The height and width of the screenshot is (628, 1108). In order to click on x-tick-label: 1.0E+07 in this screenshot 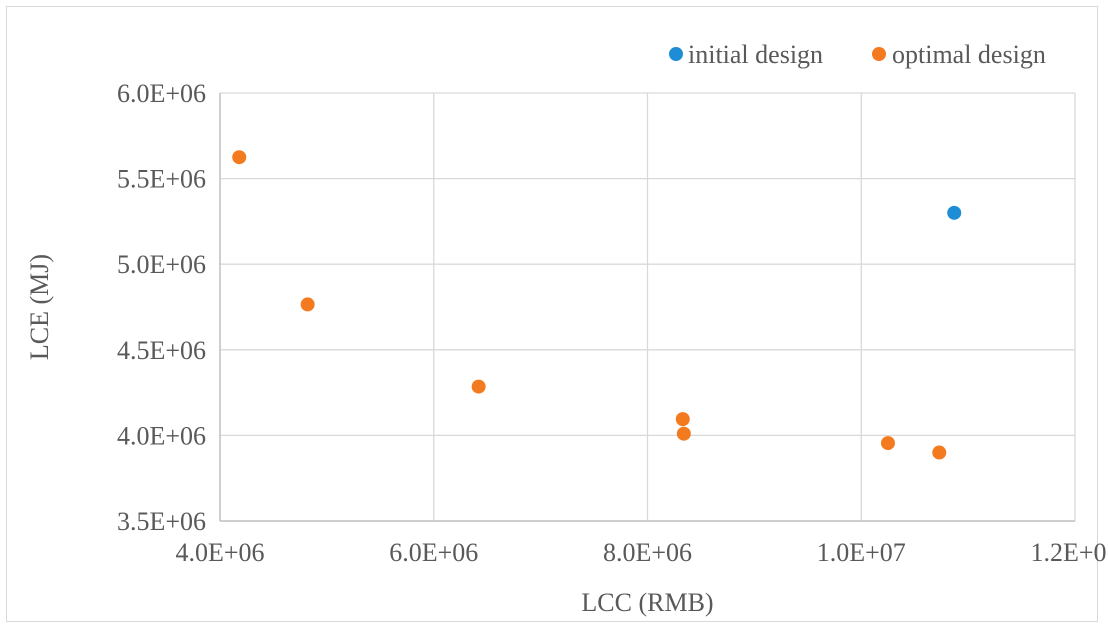, I will do `click(861, 552)`.